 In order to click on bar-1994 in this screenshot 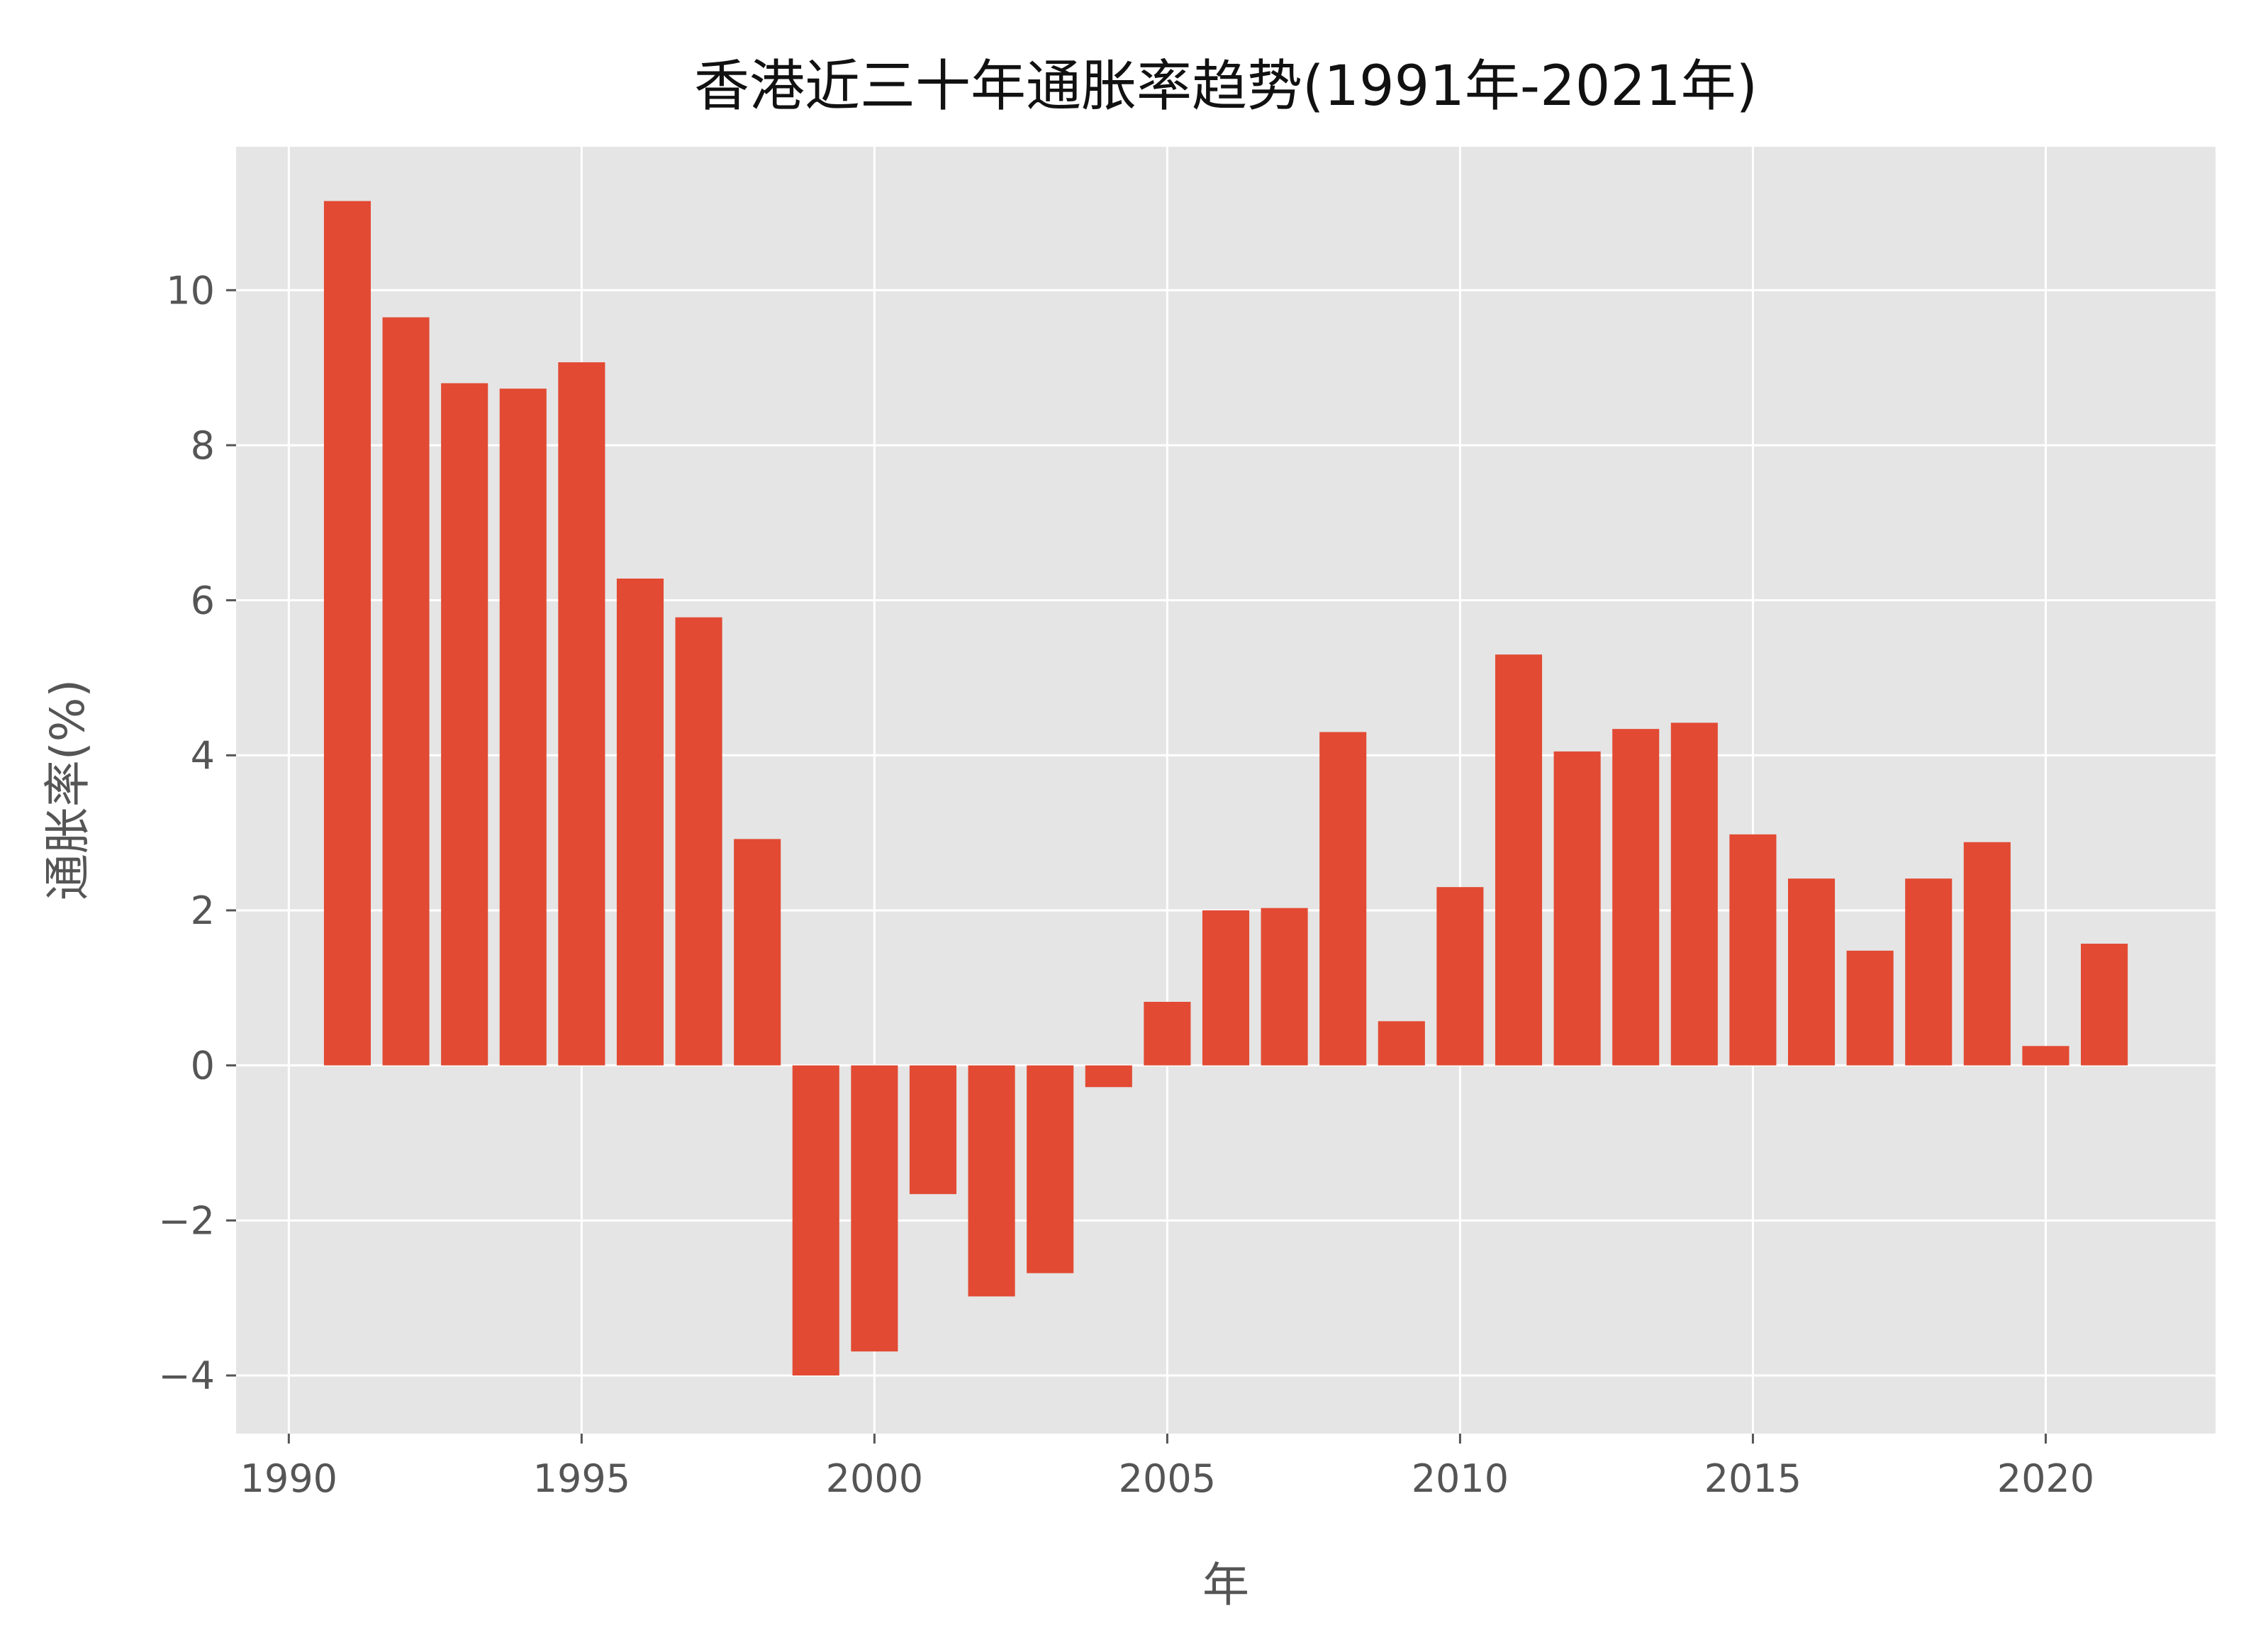, I will do `click(523, 727)`.